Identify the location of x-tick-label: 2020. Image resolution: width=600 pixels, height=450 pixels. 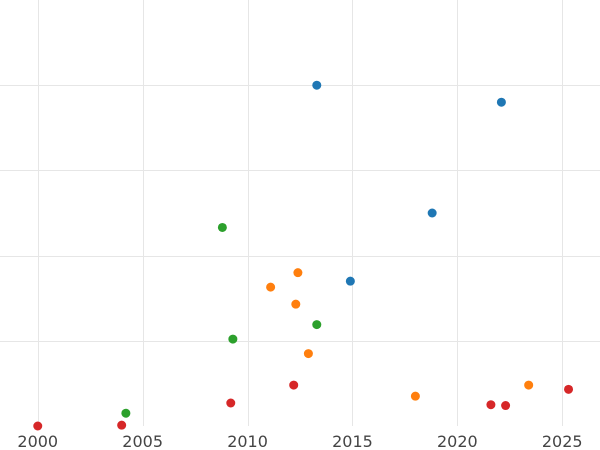
(457, 441).